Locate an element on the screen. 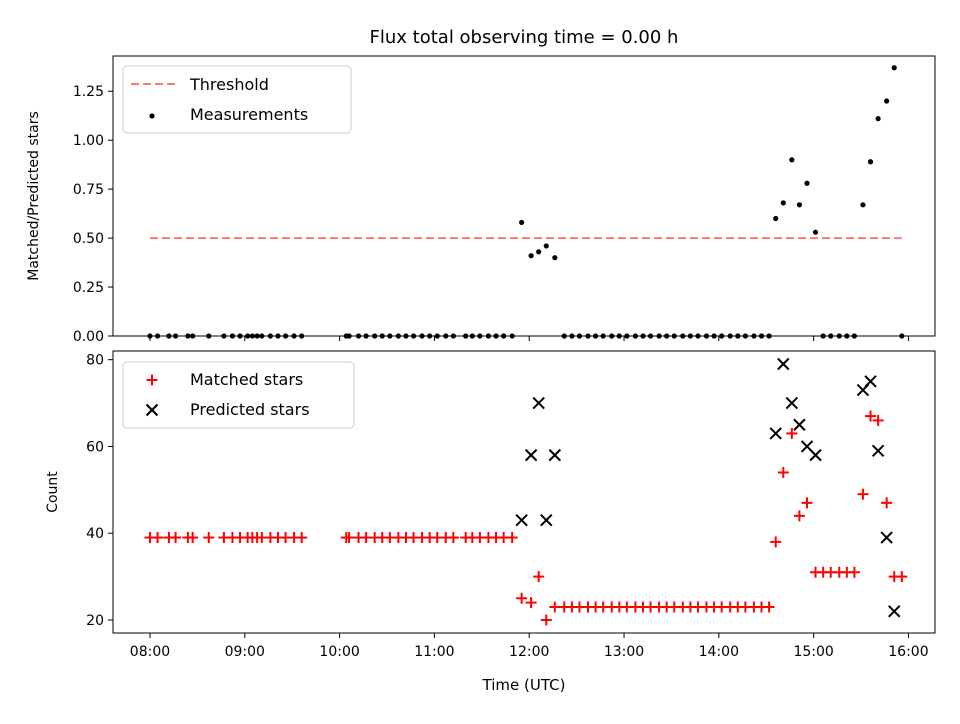 This screenshot has width=960, height=724. top-legend-box is located at coordinates (237, 99).